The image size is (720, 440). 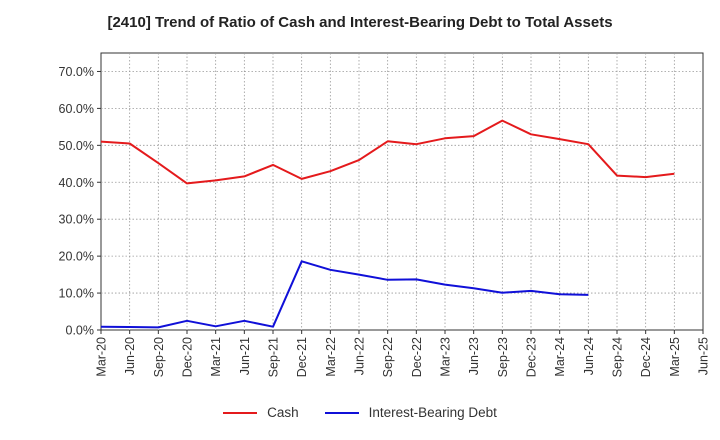 What do you see at coordinates (245, 356) in the screenshot?
I see `x-tick-label: Jun-21` at bounding box center [245, 356].